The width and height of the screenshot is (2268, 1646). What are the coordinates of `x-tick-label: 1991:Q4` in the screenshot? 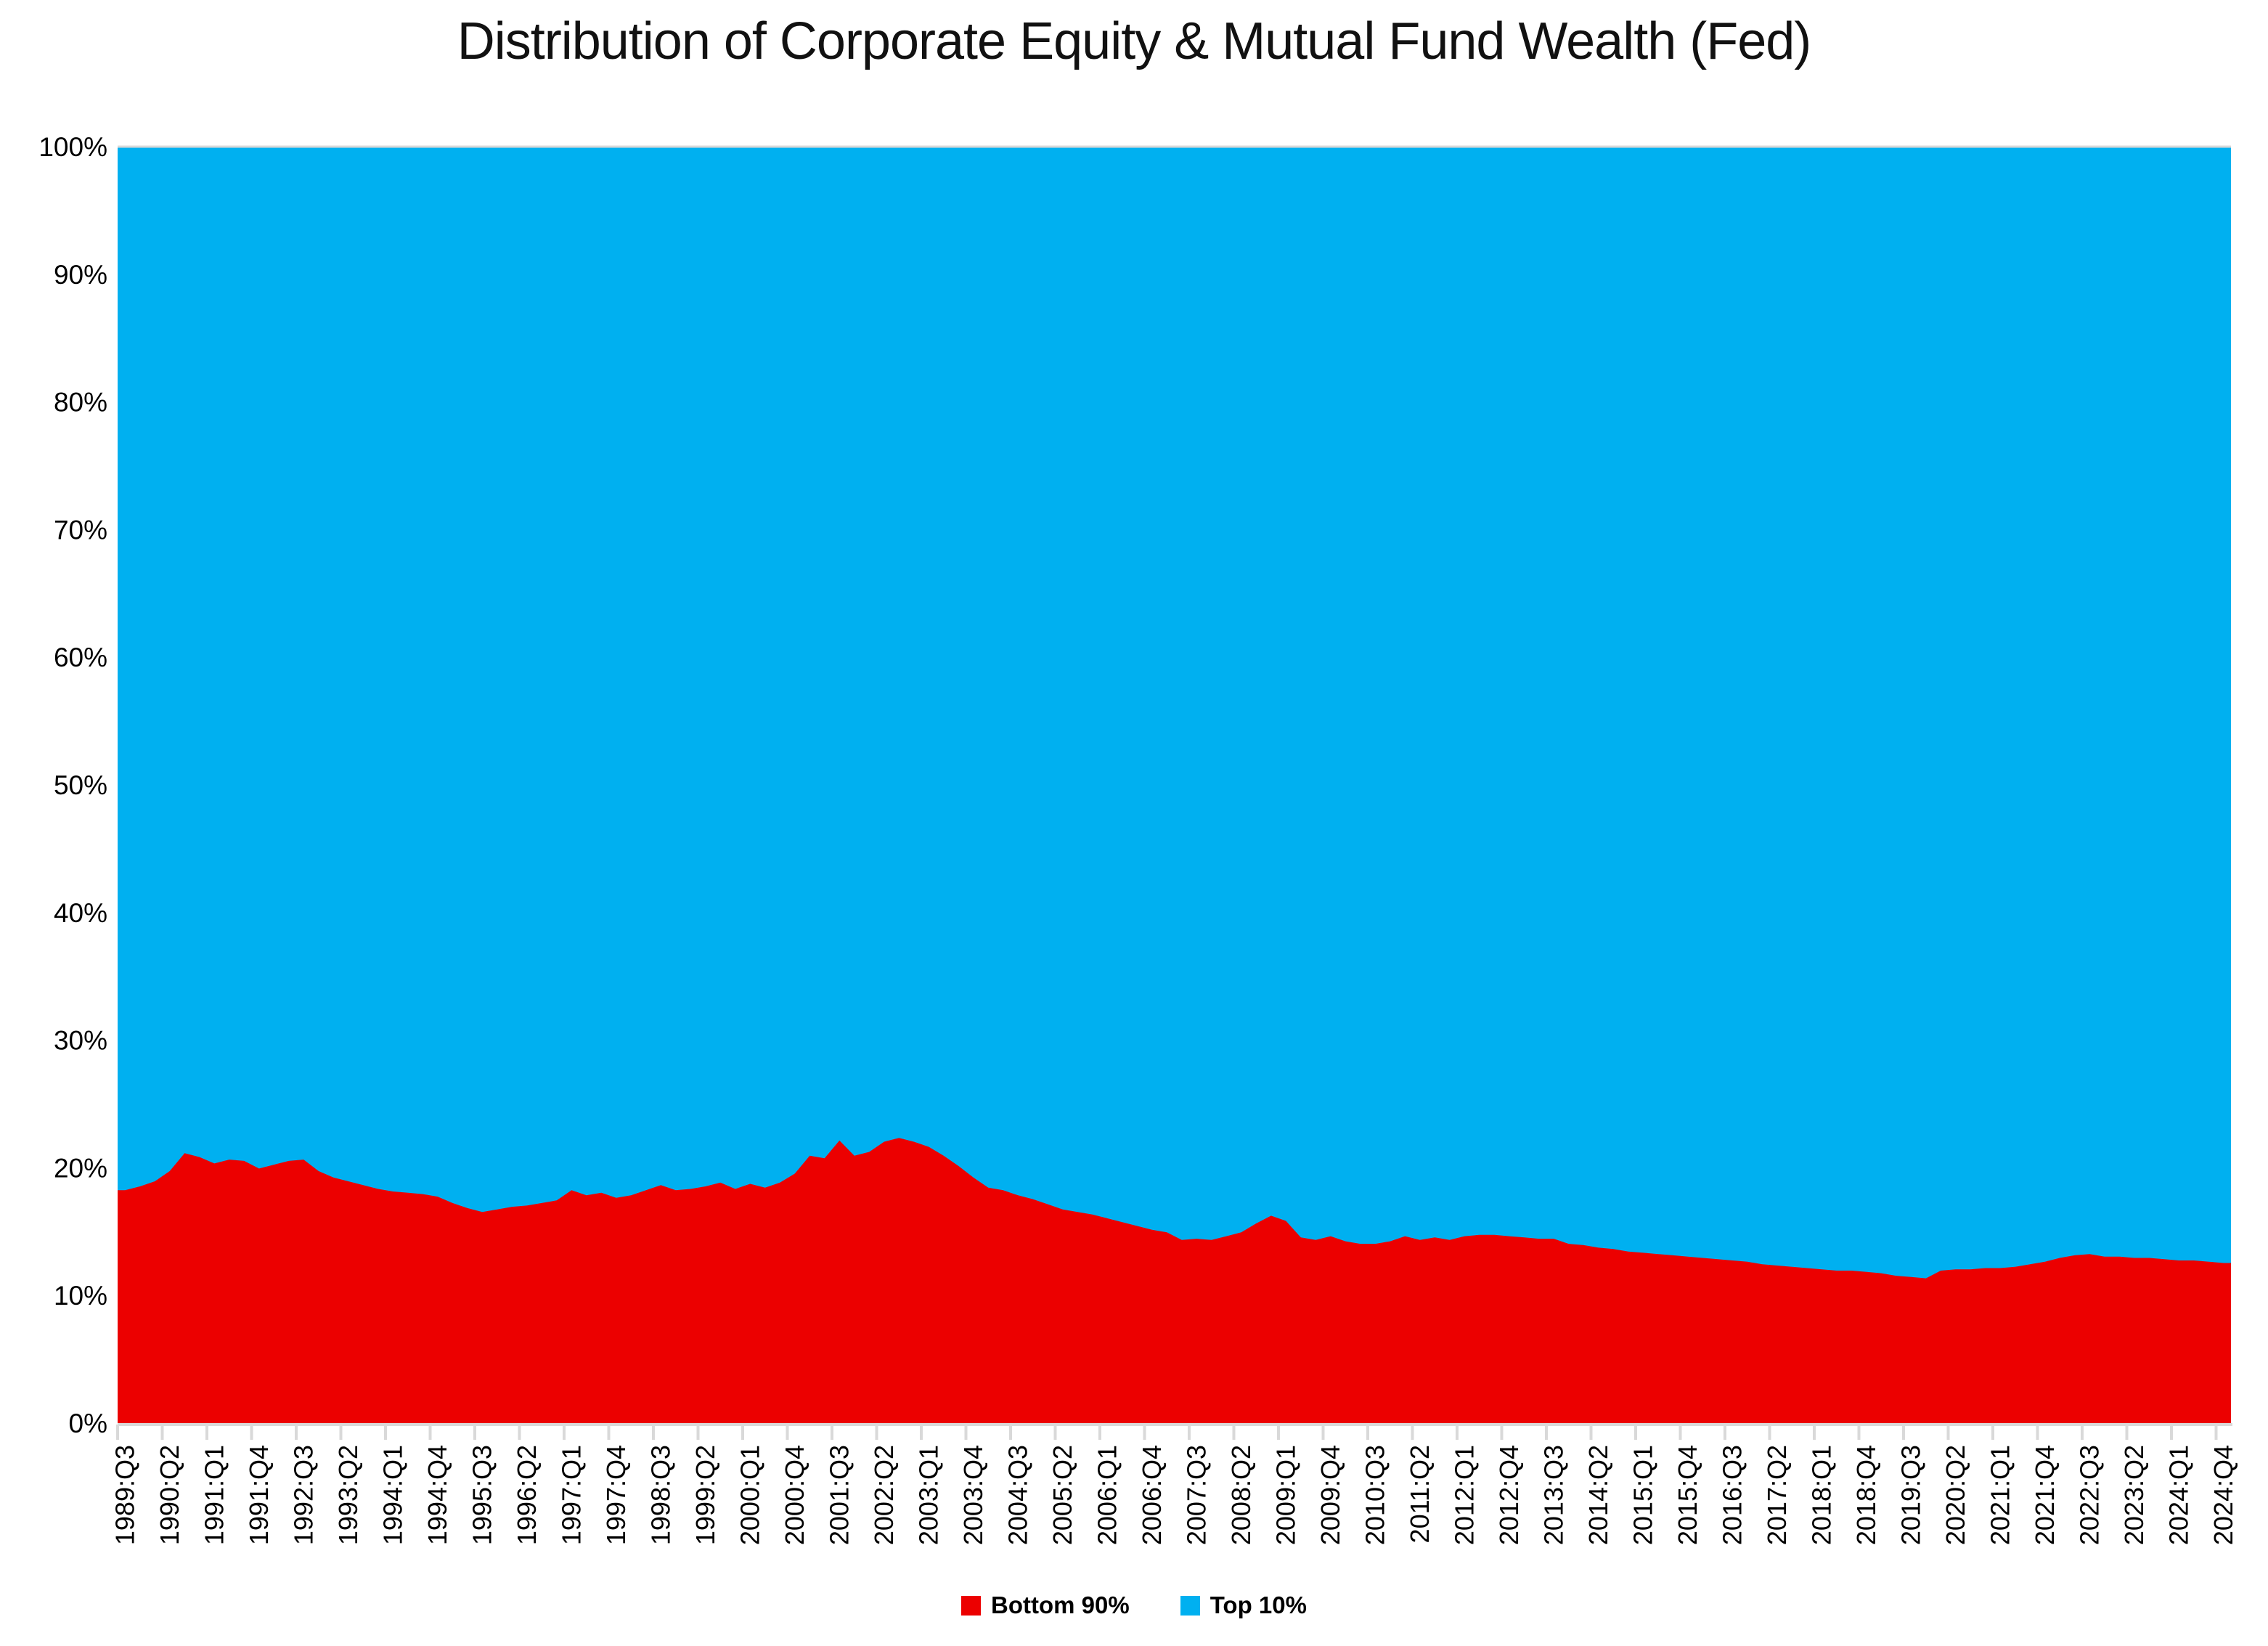 It's located at (259, 1495).